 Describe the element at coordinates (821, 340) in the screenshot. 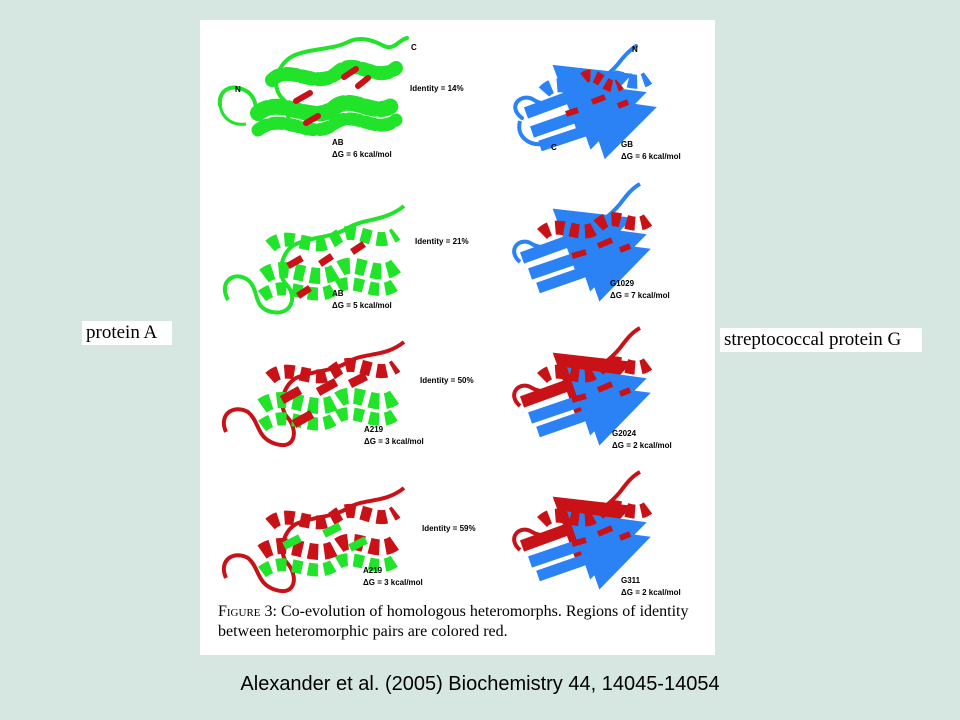

I see `streptococcal-protein-g-label: streptococcal protein G` at that location.